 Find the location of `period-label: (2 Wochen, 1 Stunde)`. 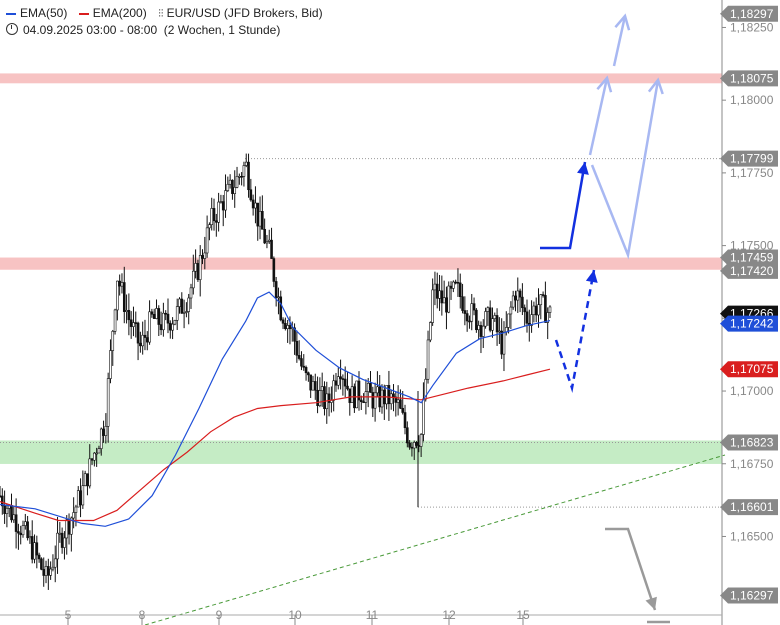

period-label: (2 Wochen, 1 Stunde) is located at coordinates (222, 30).